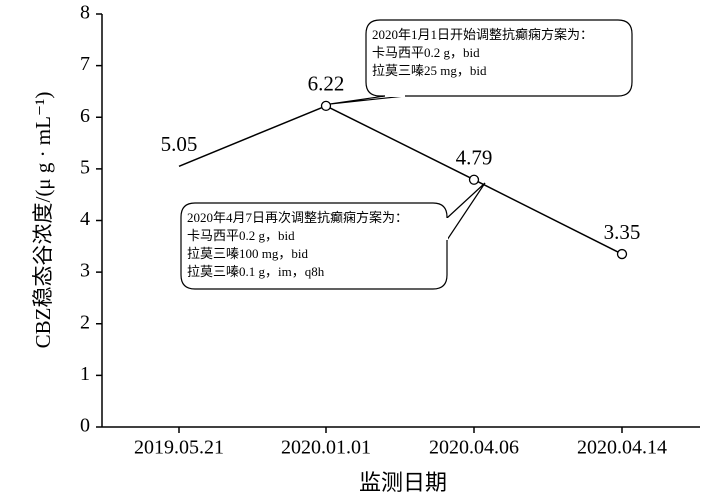 This screenshot has width=710, height=500. What do you see at coordinates (474, 448) in the screenshot?
I see `x-tick-label: 2020.04.06` at bounding box center [474, 448].